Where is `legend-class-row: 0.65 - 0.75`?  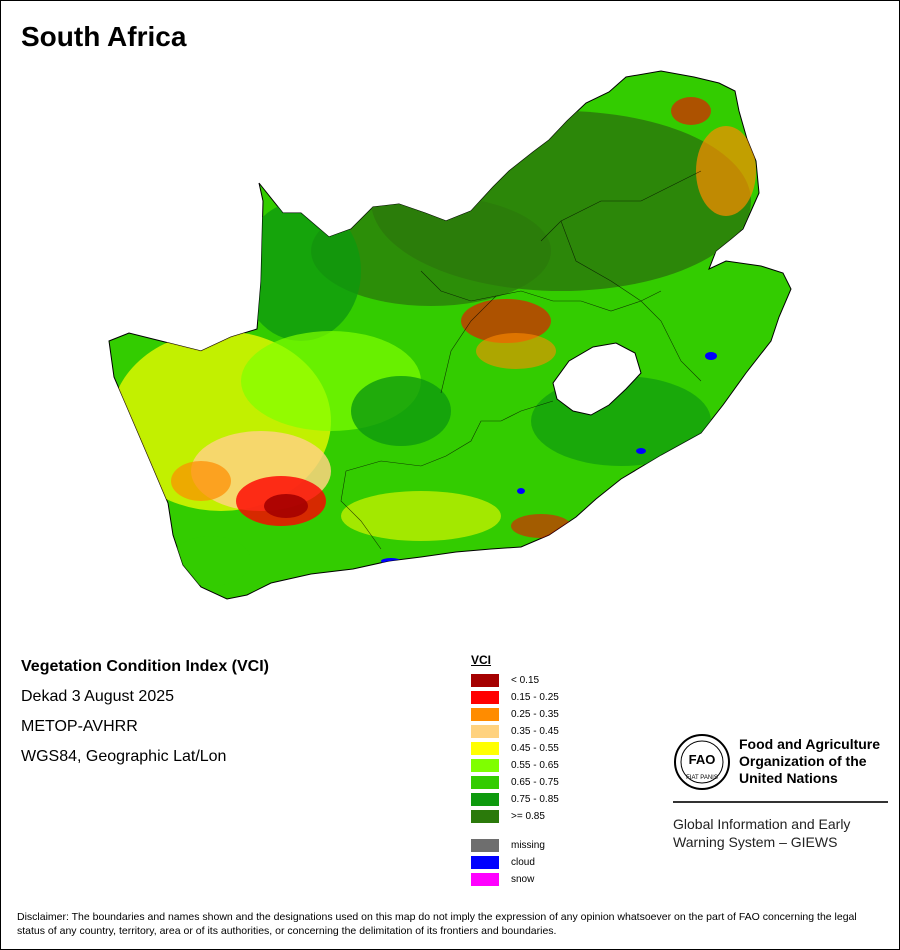 legend-class-row: 0.65 - 0.75 is located at coordinates (515, 782).